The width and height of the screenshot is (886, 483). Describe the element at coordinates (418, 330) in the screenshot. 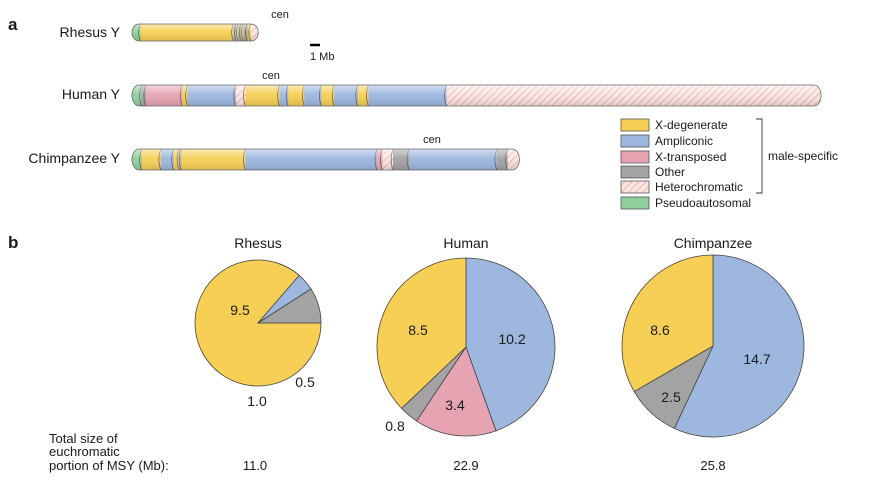

I see `slice-label-human-x-degenerate: 8.5` at that location.